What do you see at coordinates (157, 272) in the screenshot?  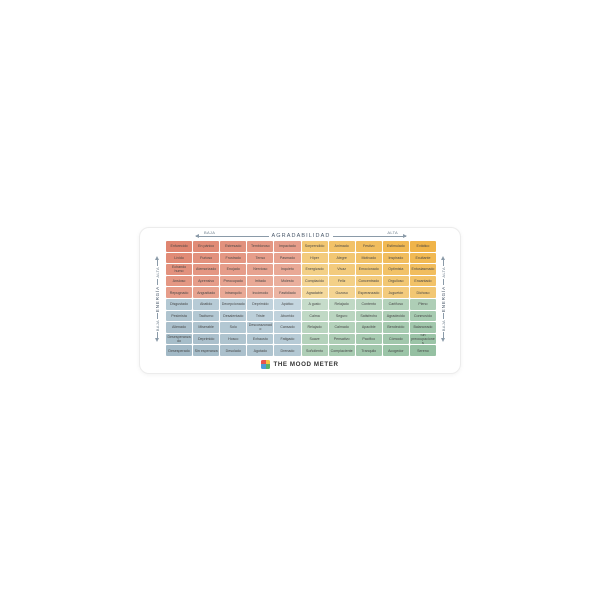 I see `energy-high-label-left: ALTA` at bounding box center [157, 272].